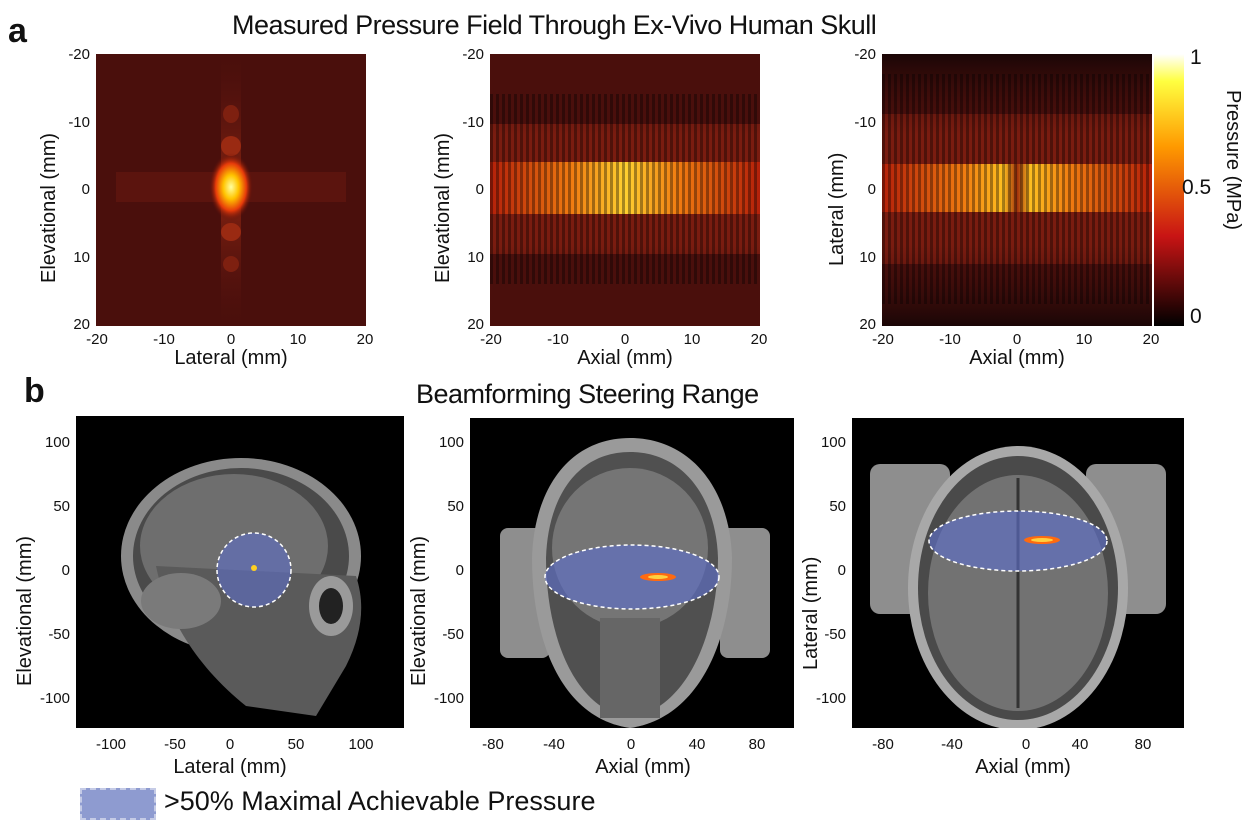 This screenshot has width=1244, height=821. What do you see at coordinates (1169, 190) in the screenshot?
I see `colorbar` at bounding box center [1169, 190].